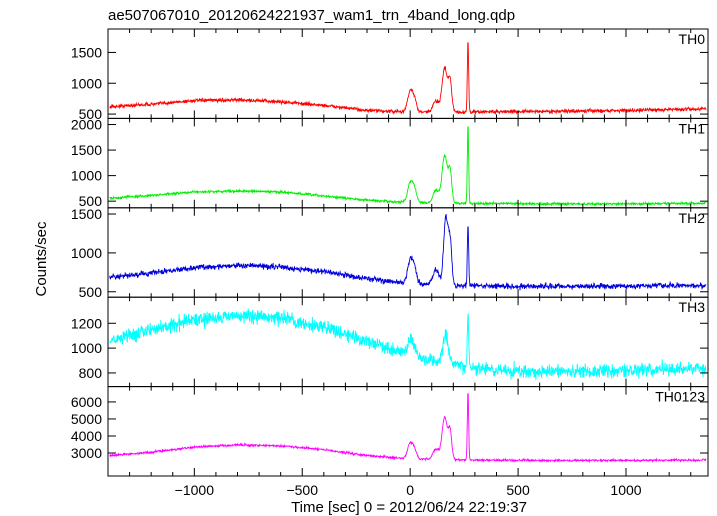  What do you see at coordinates (409, 507) in the screenshot?
I see `x-axis-label: Time [sec] 0 = 2012/06/24 22:19:37` at bounding box center [409, 507].